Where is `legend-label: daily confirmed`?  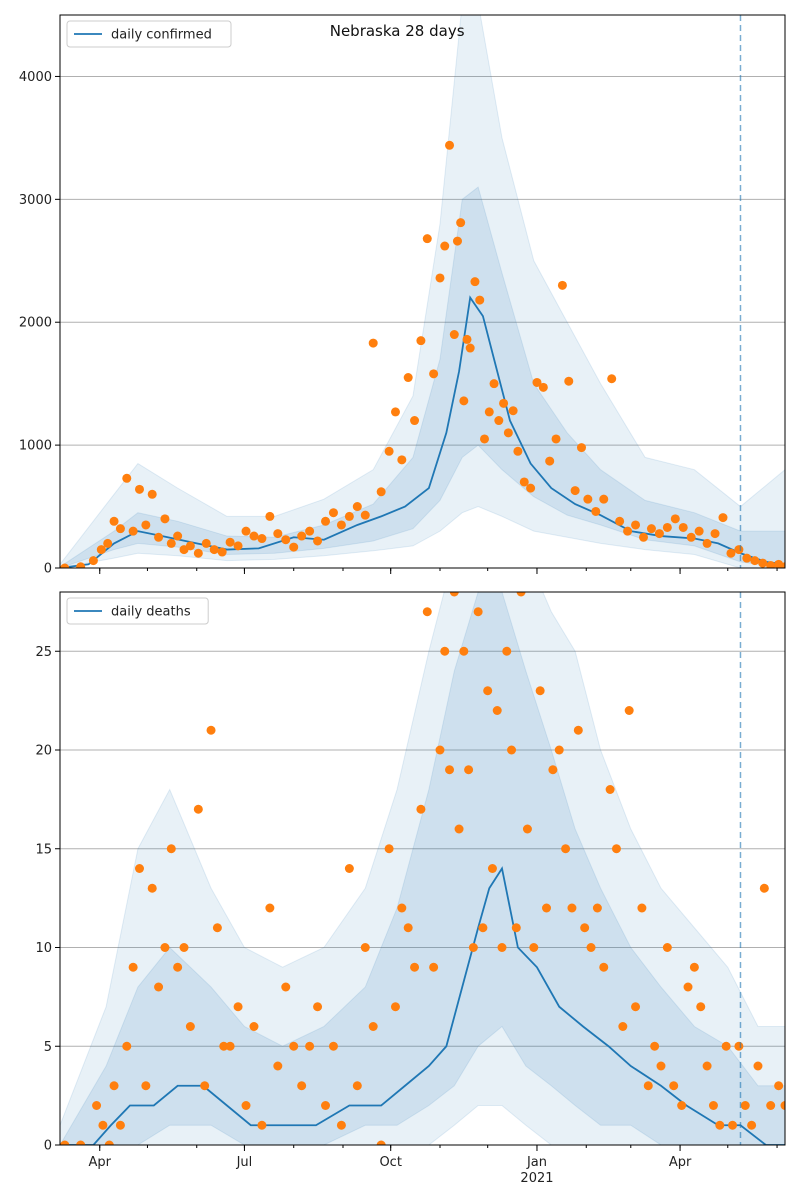 legend-label: daily confirmed is located at coordinates (161, 35).